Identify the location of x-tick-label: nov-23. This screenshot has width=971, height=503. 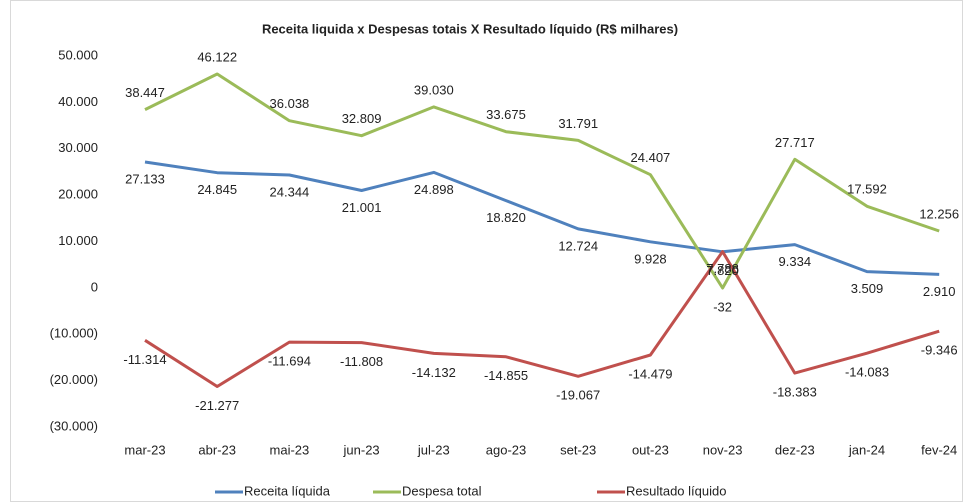
(723, 449).